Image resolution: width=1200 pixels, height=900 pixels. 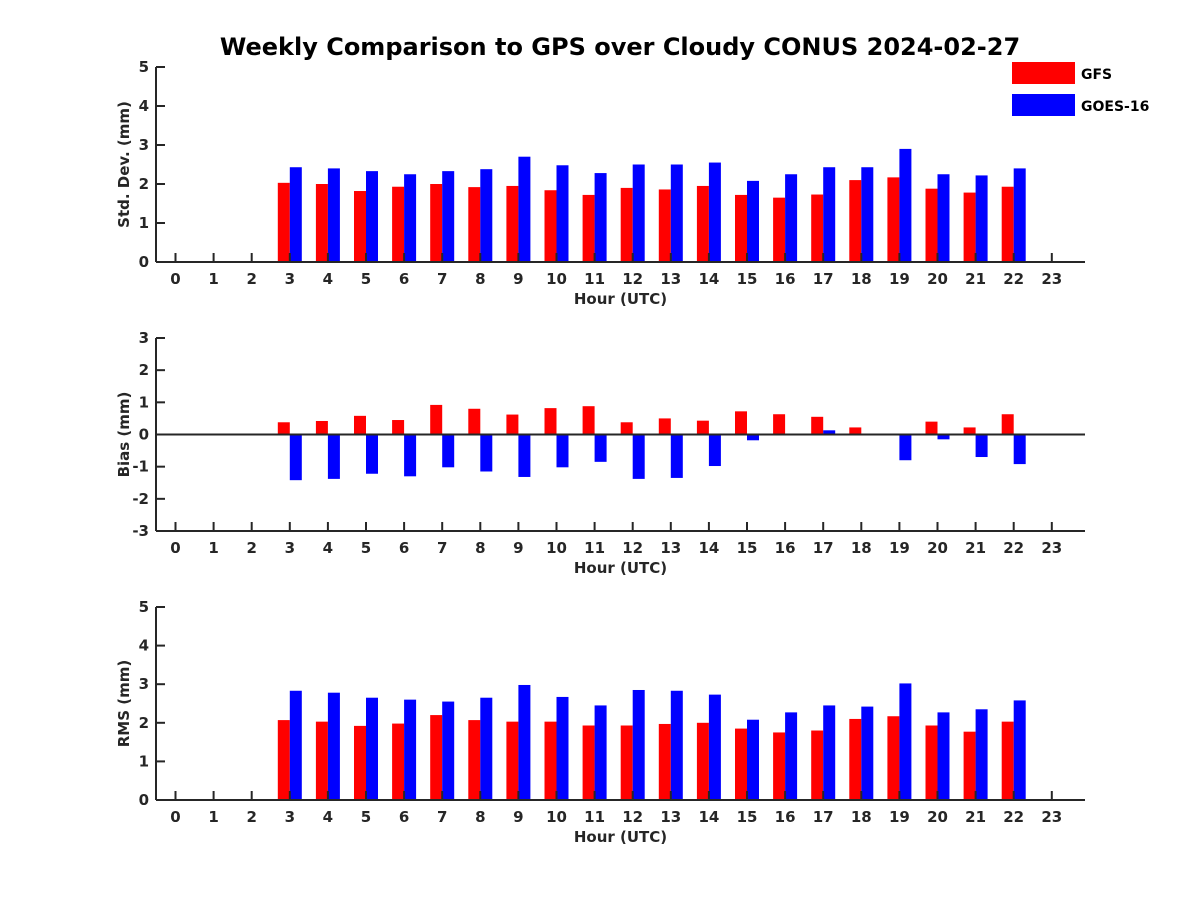 What do you see at coordinates (251, 548) in the screenshot?
I see `x-tick-label: 2` at bounding box center [251, 548].